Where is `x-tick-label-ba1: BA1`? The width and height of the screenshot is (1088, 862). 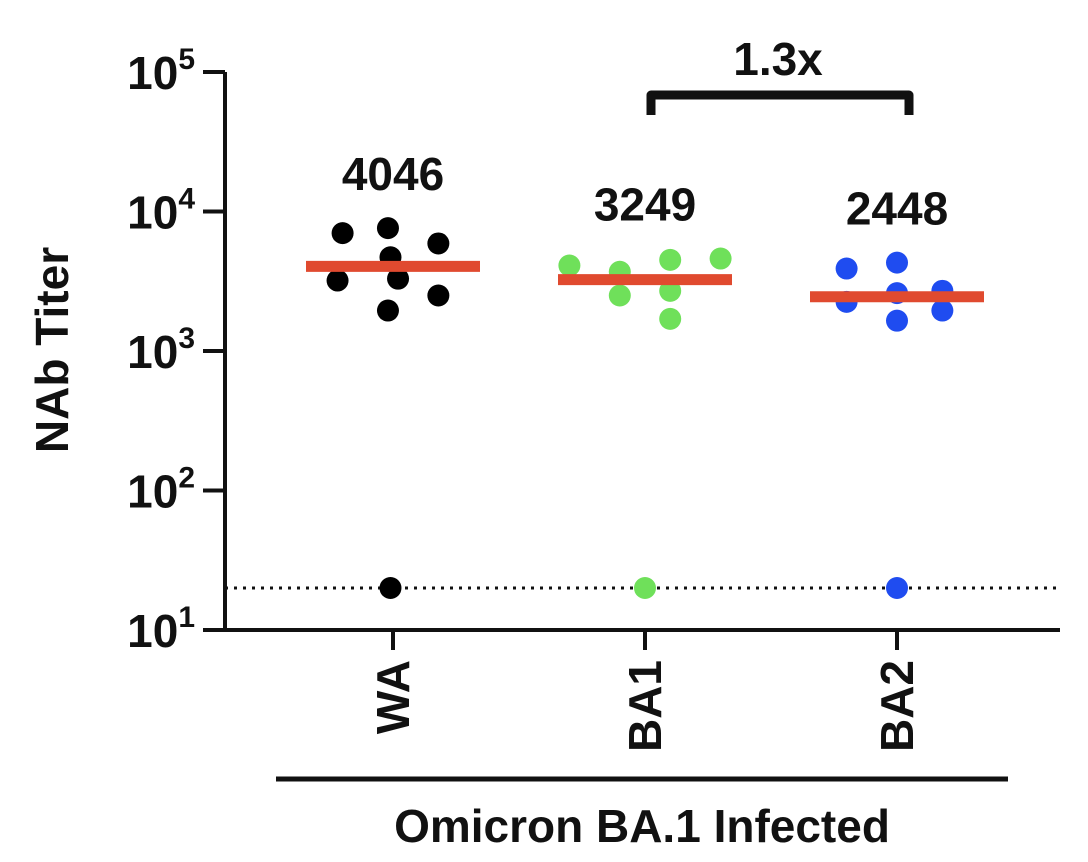
x-tick-label-ba1: BA1 is located at coordinates (645, 706).